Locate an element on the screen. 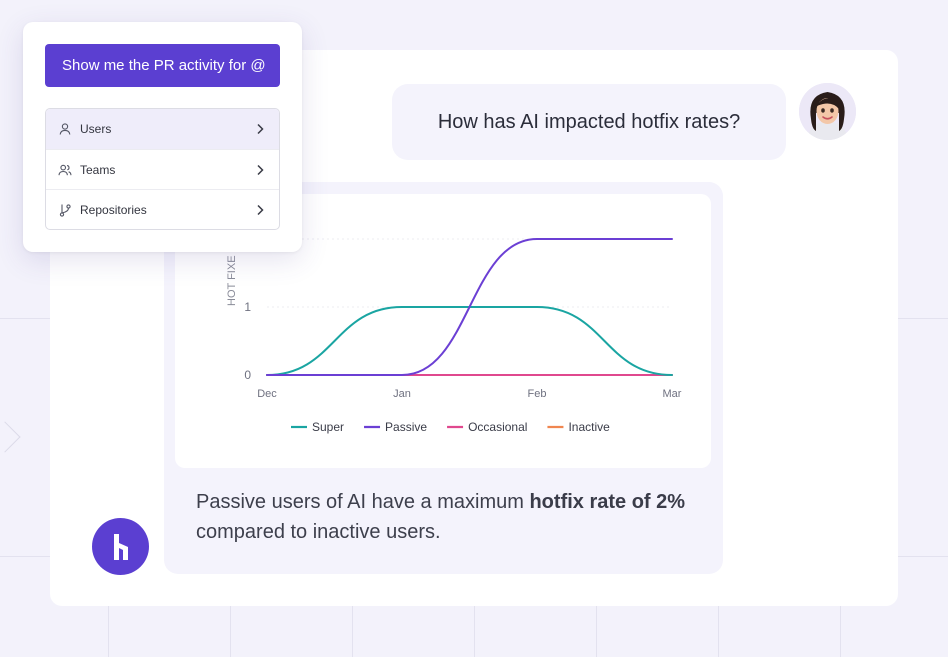 The width and height of the screenshot is (948, 657). prompt-suggestion-button: Show me the PR activity for @ is located at coordinates (162, 65).